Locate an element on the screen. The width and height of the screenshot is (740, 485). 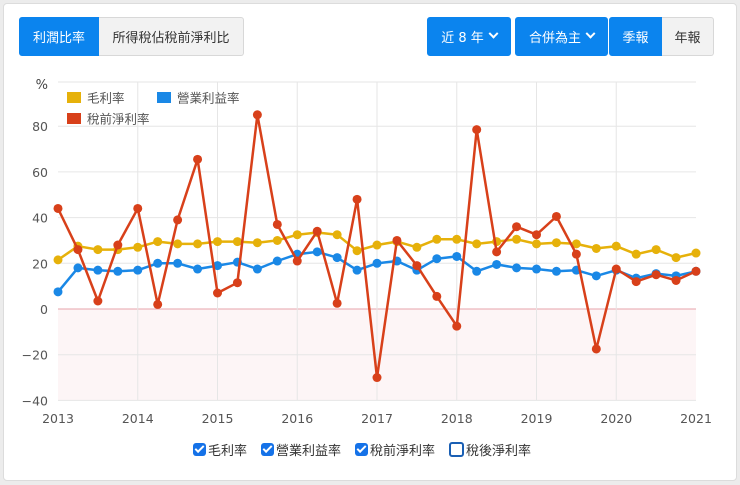
annual-button: 年報 is located at coordinates (688, 36).